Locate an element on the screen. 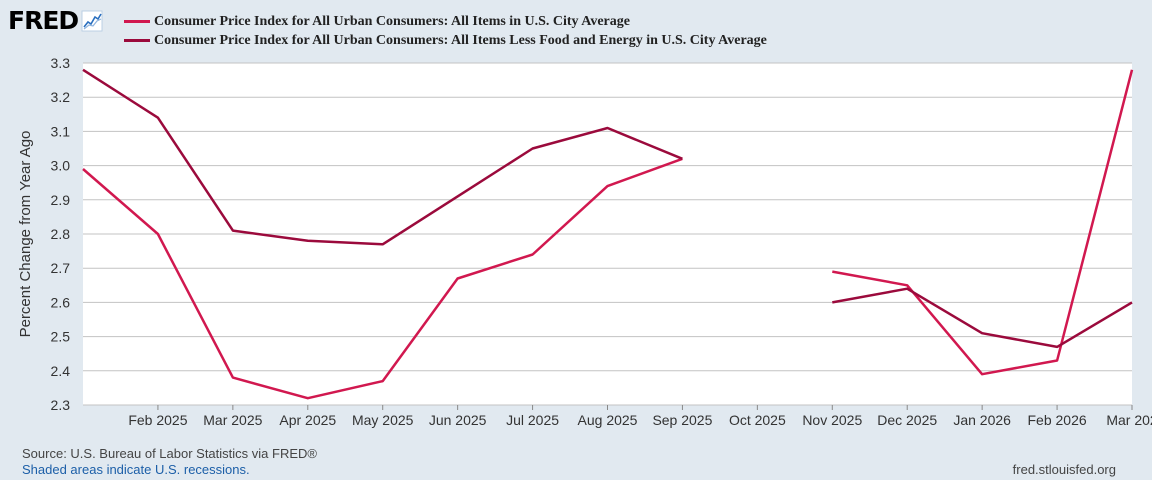 The height and width of the screenshot is (480, 1152). legend-swatch-cpi-all-items is located at coordinates (137, 21).